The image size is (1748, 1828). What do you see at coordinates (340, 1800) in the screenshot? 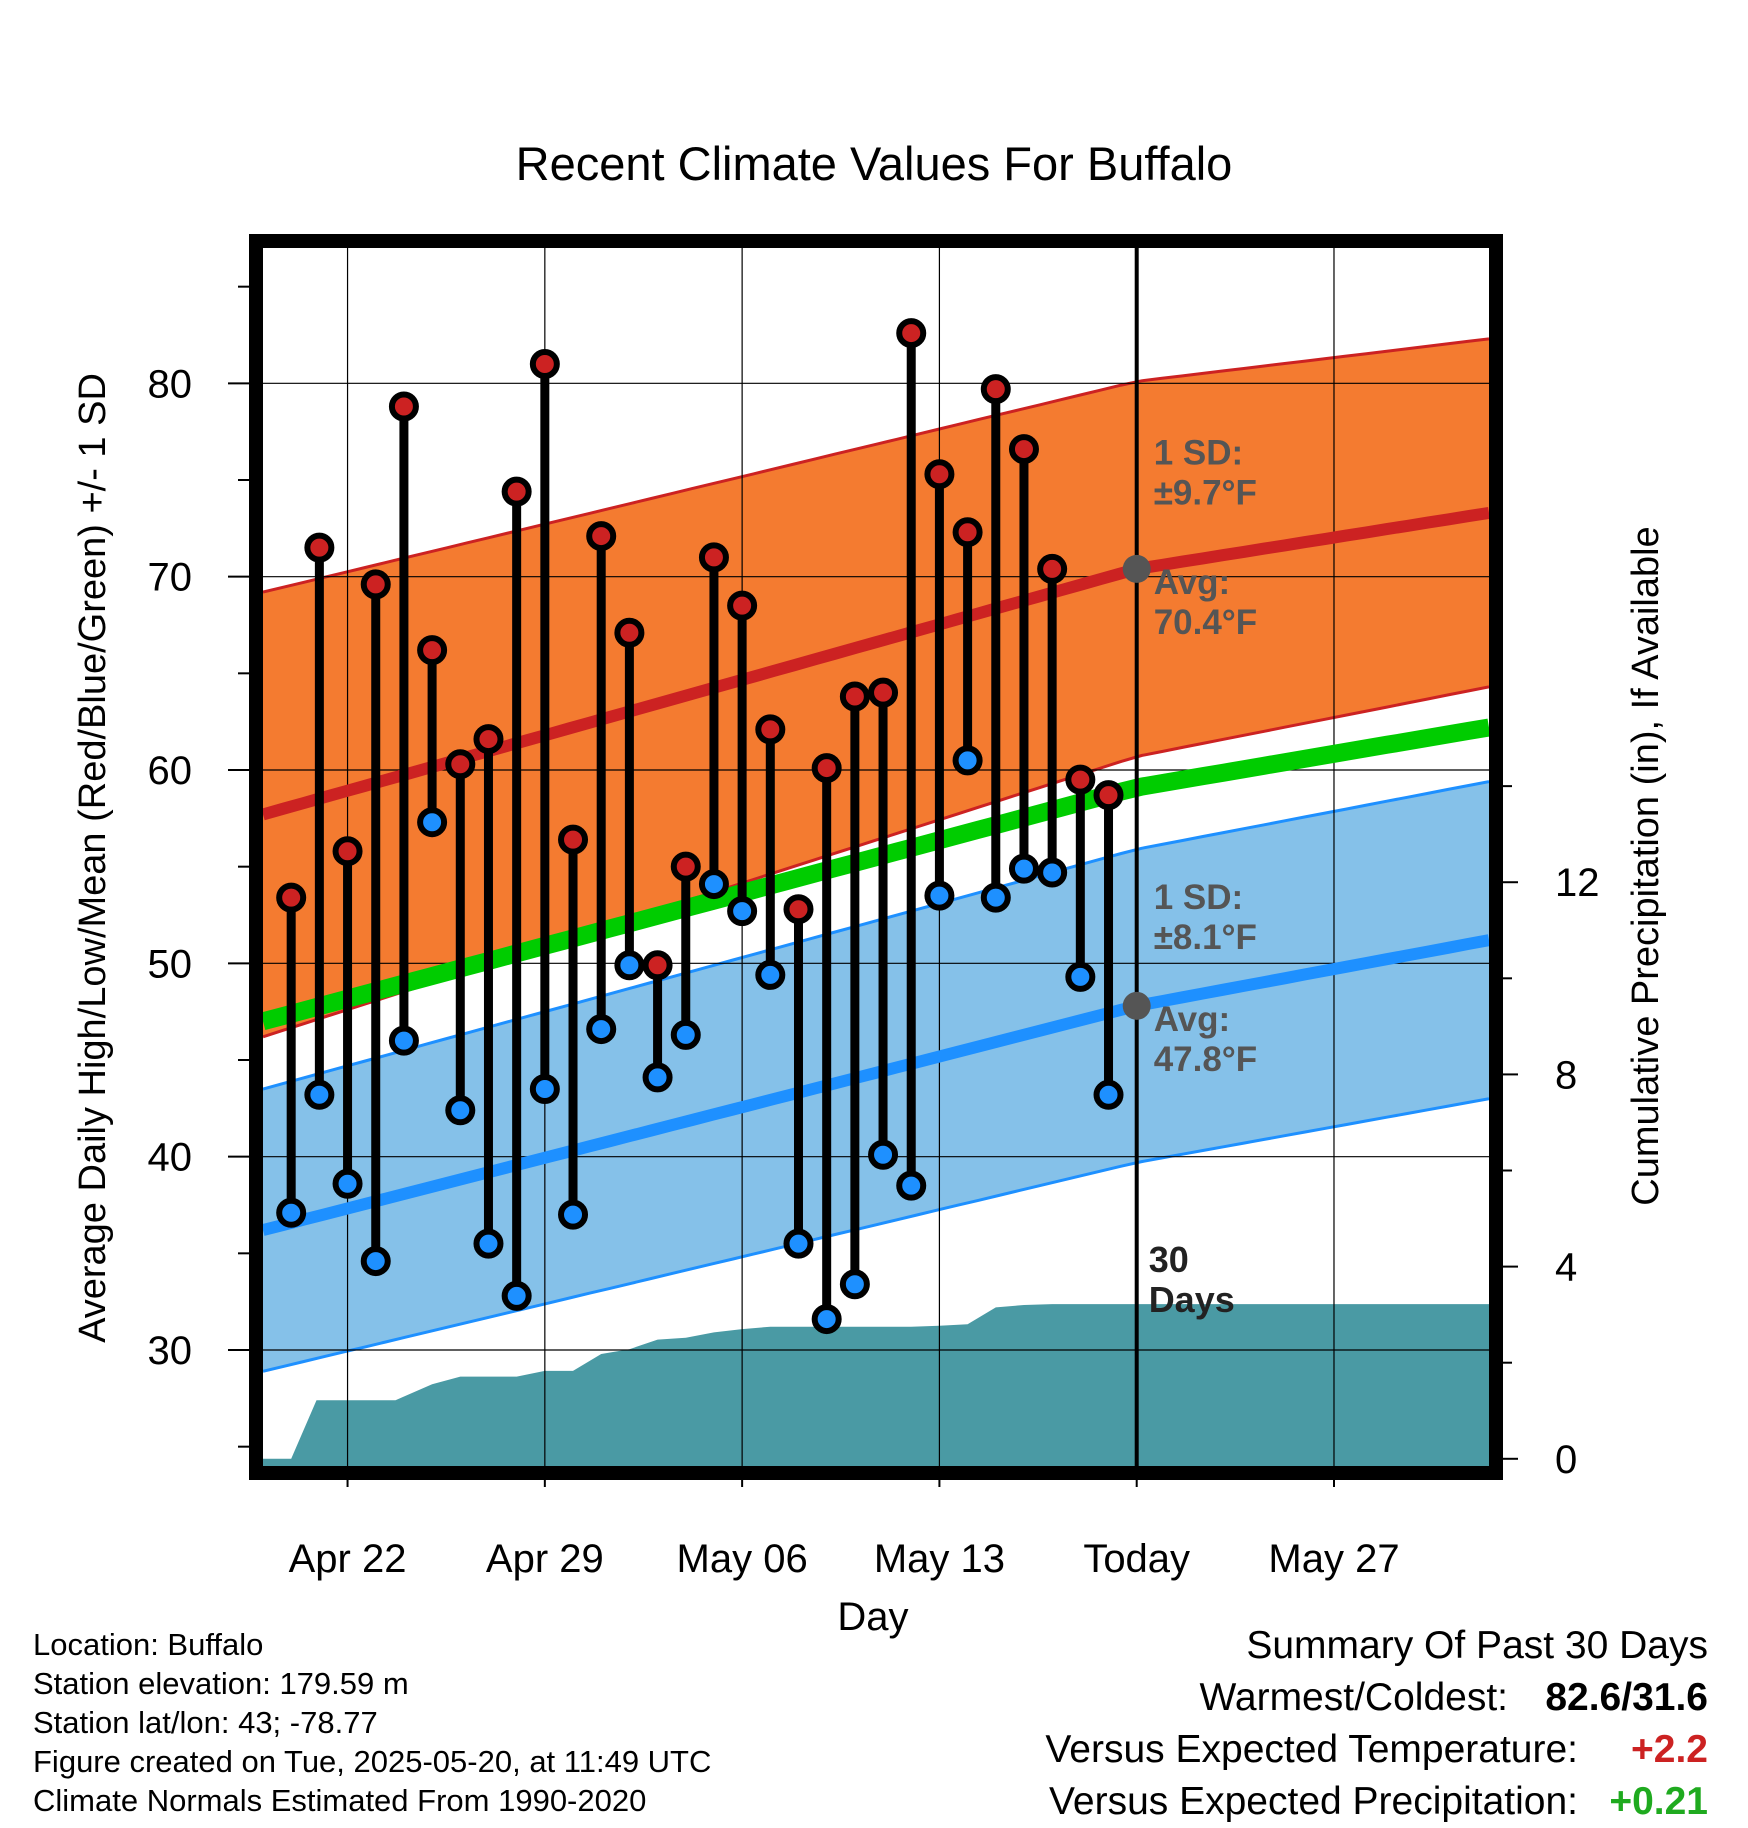
I see `normals-text: Climate Normals Estimated From 1990-2020` at bounding box center [340, 1800].